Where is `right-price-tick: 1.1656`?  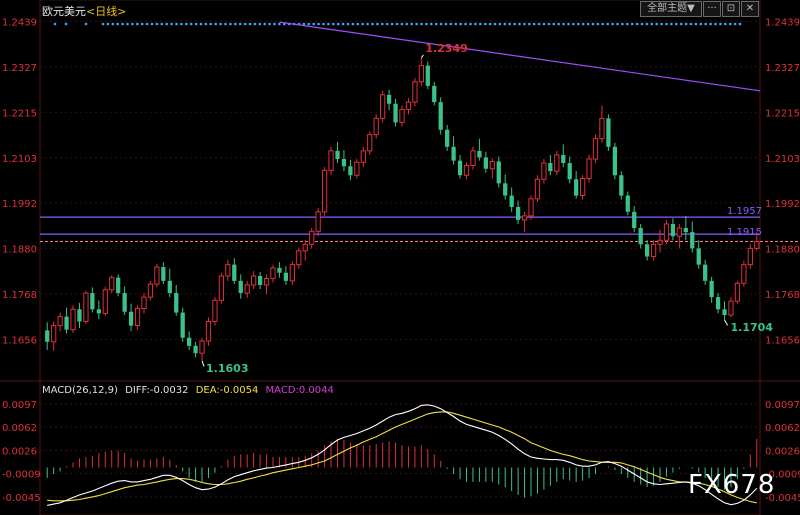
right-price-tick: 1.1656 is located at coordinates (782, 340).